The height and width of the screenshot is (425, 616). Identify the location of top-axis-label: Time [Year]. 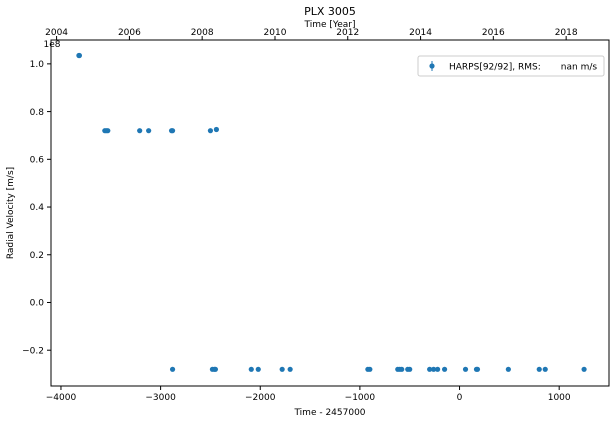
(330, 25).